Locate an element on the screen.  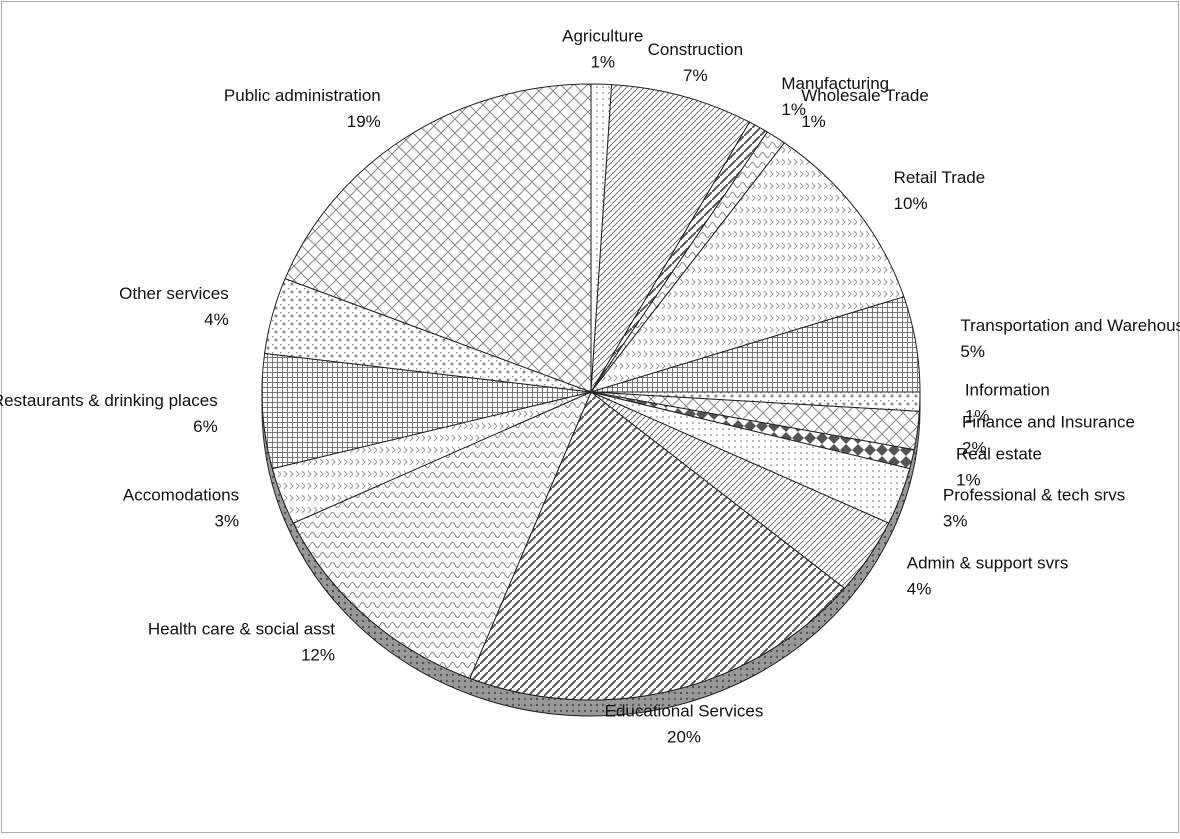
slice-label: Admin & support svrs is located at coordinates (988, 562).